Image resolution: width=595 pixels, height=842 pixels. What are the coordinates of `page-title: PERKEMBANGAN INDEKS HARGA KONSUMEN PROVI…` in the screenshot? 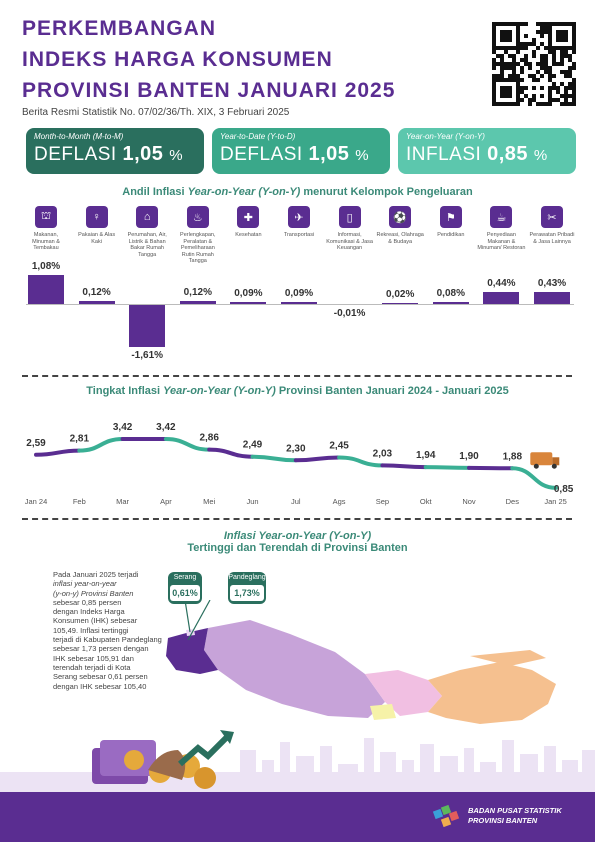 It's located at (208, 60).